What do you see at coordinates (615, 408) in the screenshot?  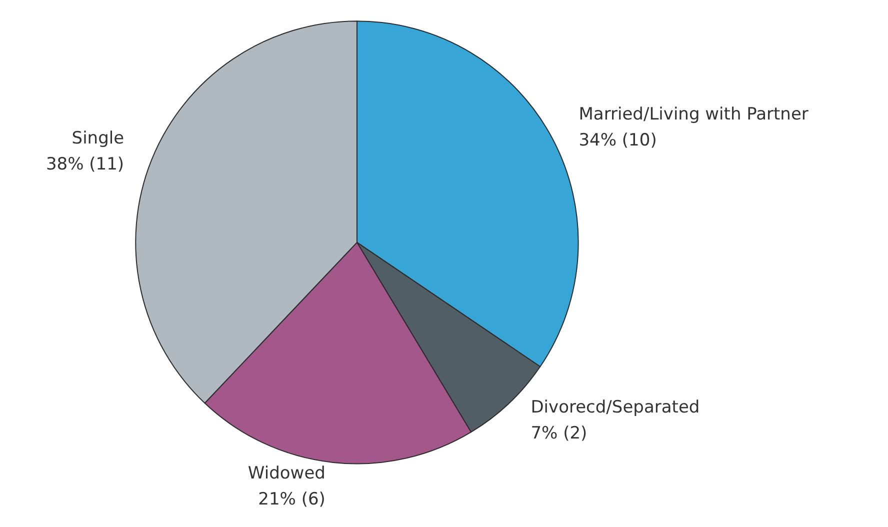 I see `slice-label: Divorecd/Separated` at bounding box center [615, 408].